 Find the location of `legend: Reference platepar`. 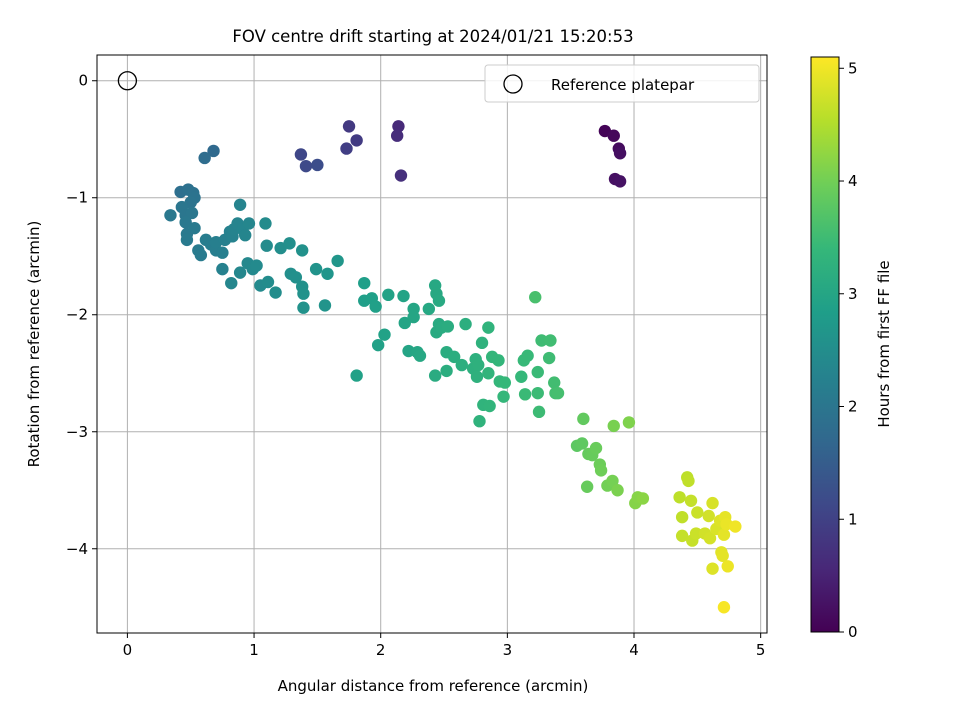

legend: Reference platepar is located at coordinates (622, 83).